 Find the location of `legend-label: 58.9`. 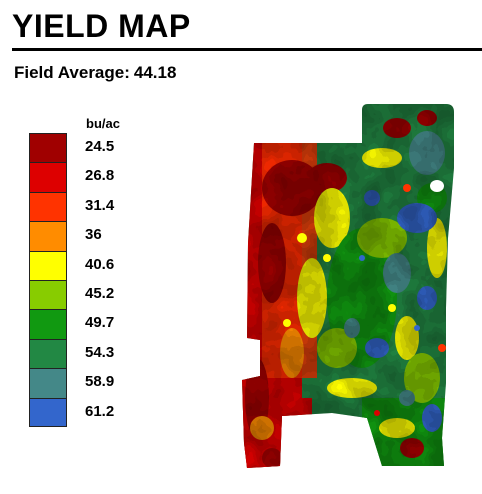

legend-label: 58.9 is located at coordinates (100, 382).